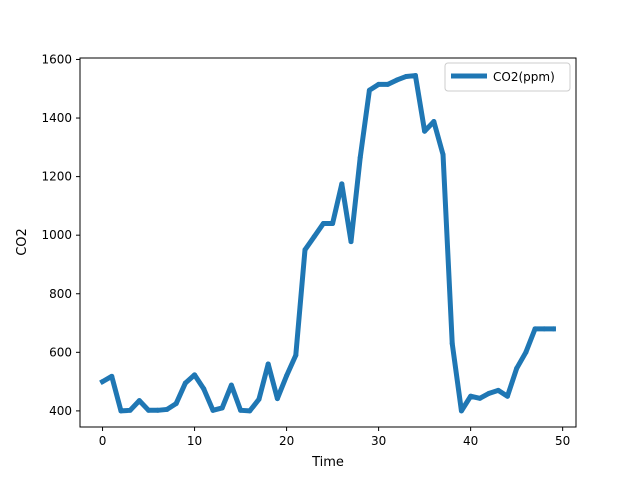  I want to click on y-axis-label: CO2, so click(22, 242).